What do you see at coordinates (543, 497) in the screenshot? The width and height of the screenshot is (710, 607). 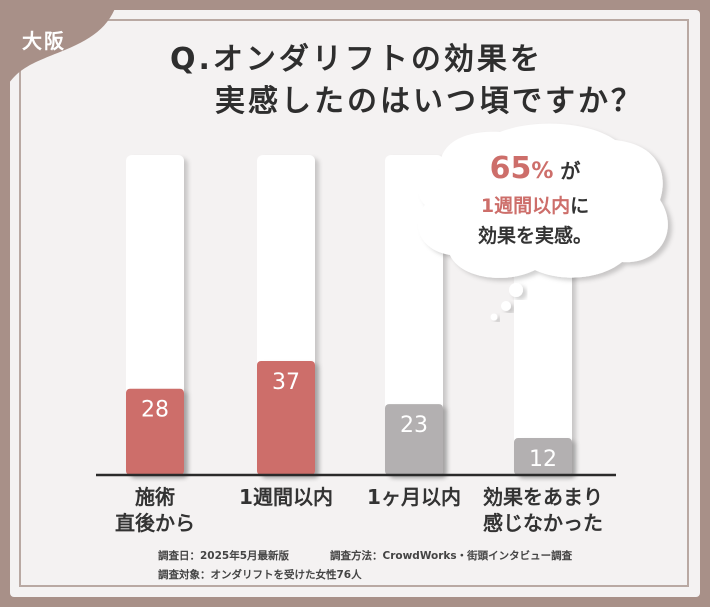 I see `x-tick-label-line-1: 効果をあまり` at bounding box center [543, 497].